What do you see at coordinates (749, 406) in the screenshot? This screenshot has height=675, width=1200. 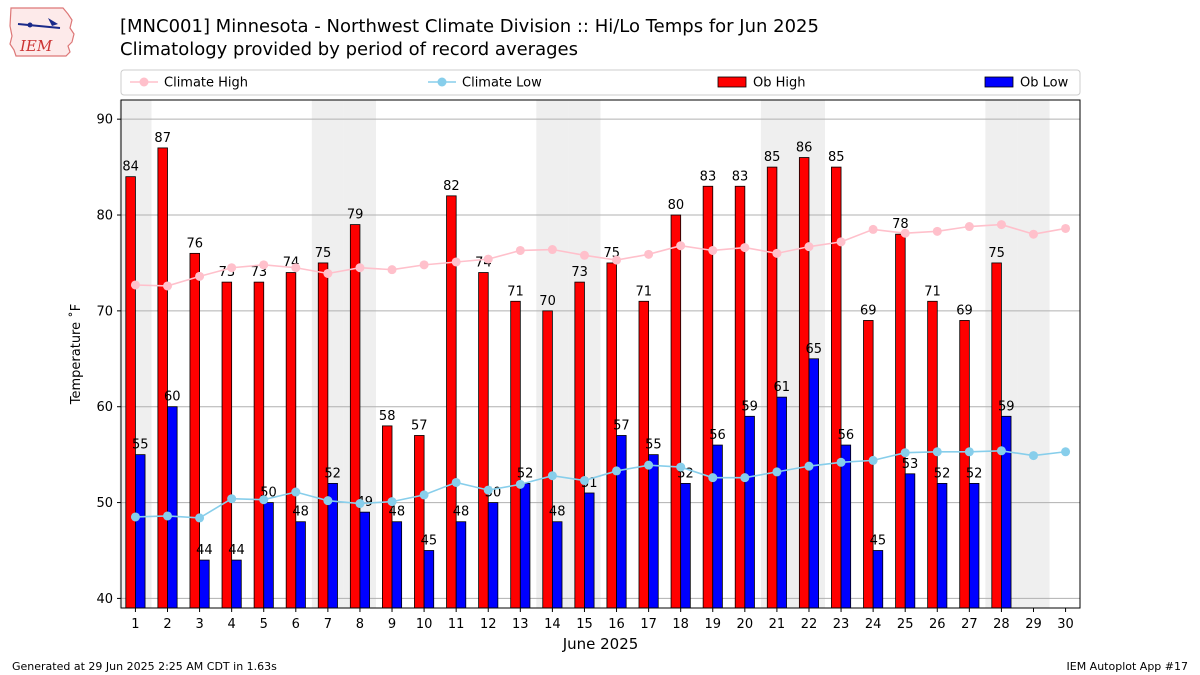 I see `data-label: 59` at bounding box center [749, 406].